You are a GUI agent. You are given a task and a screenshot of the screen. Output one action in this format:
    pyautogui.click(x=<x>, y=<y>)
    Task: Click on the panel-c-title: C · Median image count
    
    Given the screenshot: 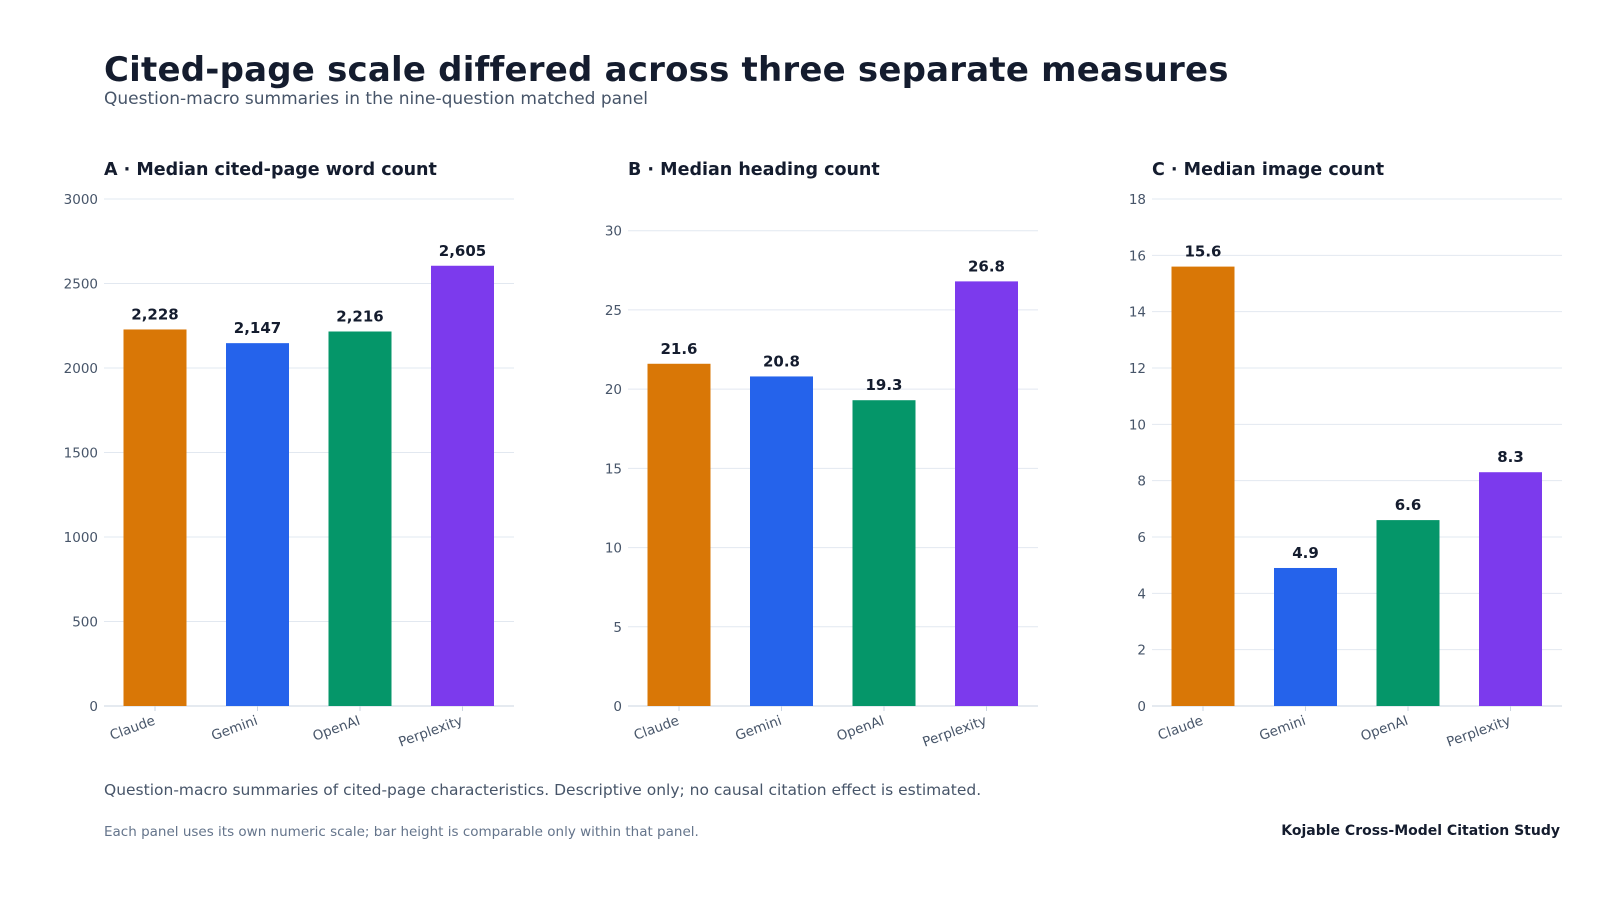 What is the action you would take?
    pyautogui.click(x=1268, y=170)
    